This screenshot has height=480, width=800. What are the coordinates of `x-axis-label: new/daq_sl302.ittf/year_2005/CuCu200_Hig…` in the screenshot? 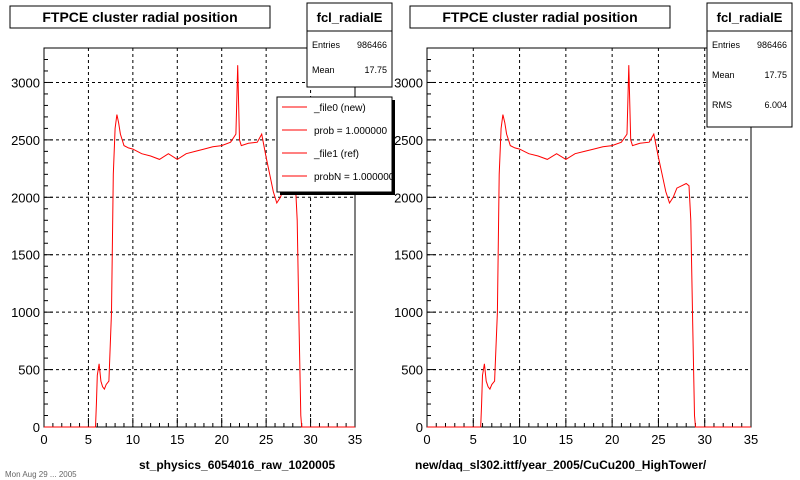 It's located at (561, 465).